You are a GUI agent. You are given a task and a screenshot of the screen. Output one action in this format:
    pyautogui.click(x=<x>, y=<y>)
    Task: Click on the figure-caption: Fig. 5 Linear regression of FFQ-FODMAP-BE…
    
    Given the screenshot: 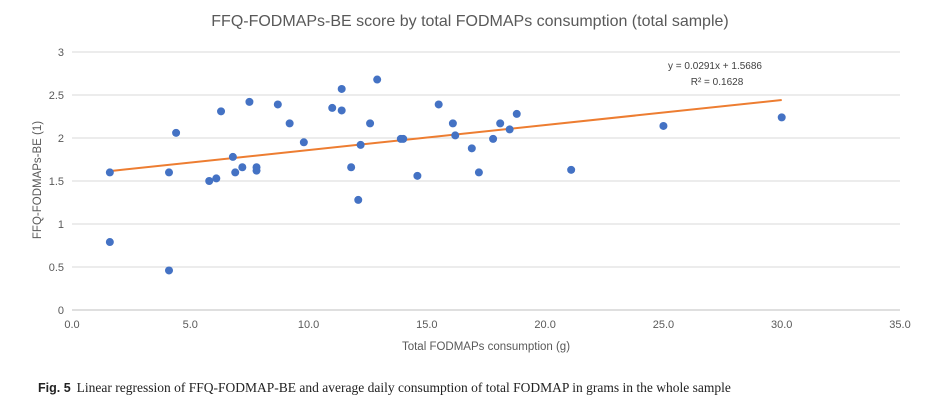 What is the action you would take?
    pyautogui.click(x=384, y=388)
    